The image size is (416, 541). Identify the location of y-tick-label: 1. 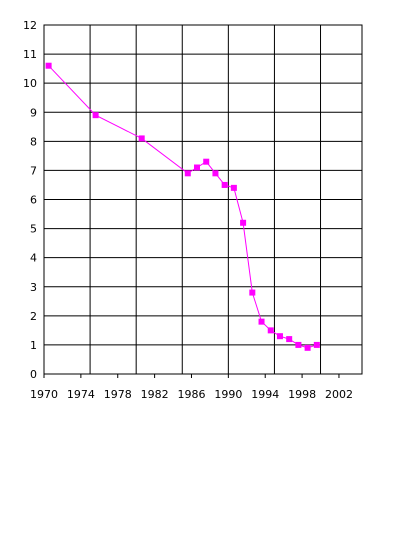
(33, 345).